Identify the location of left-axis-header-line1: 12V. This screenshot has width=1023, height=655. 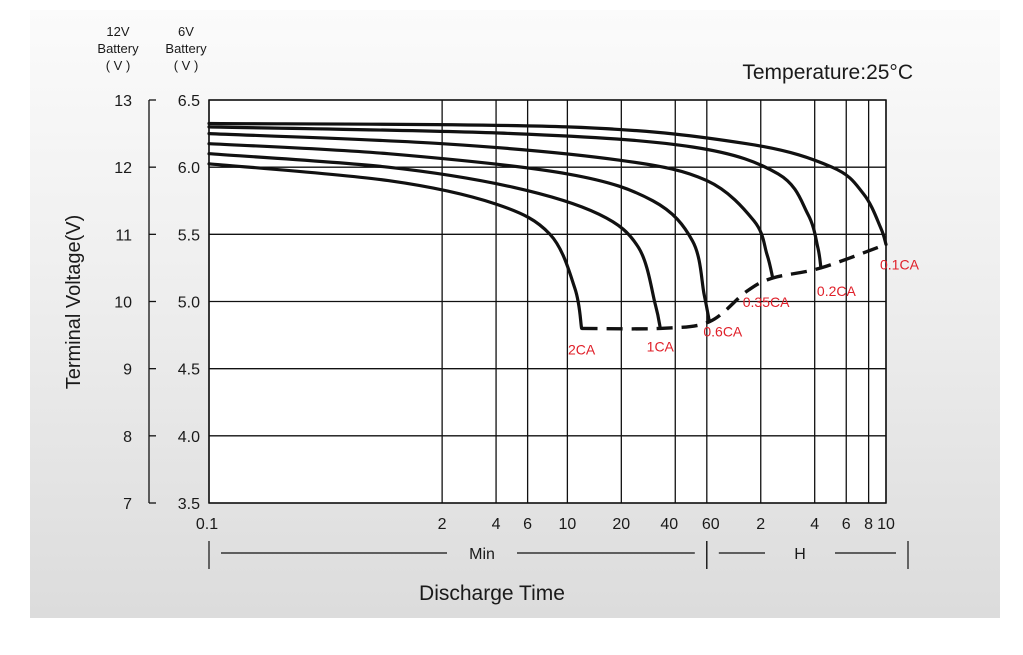
(117, 31).